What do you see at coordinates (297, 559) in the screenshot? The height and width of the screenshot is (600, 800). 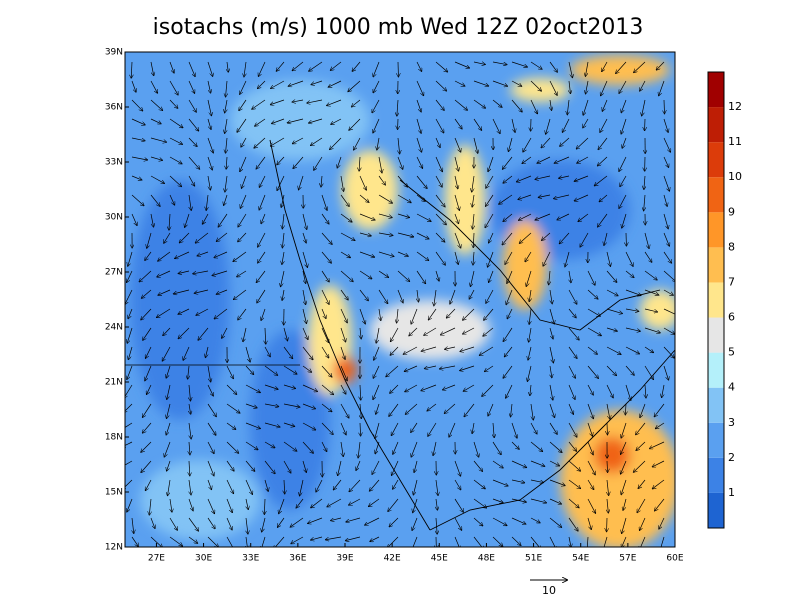 I see `lon-label: 36E` at bounding box center [297, 559].